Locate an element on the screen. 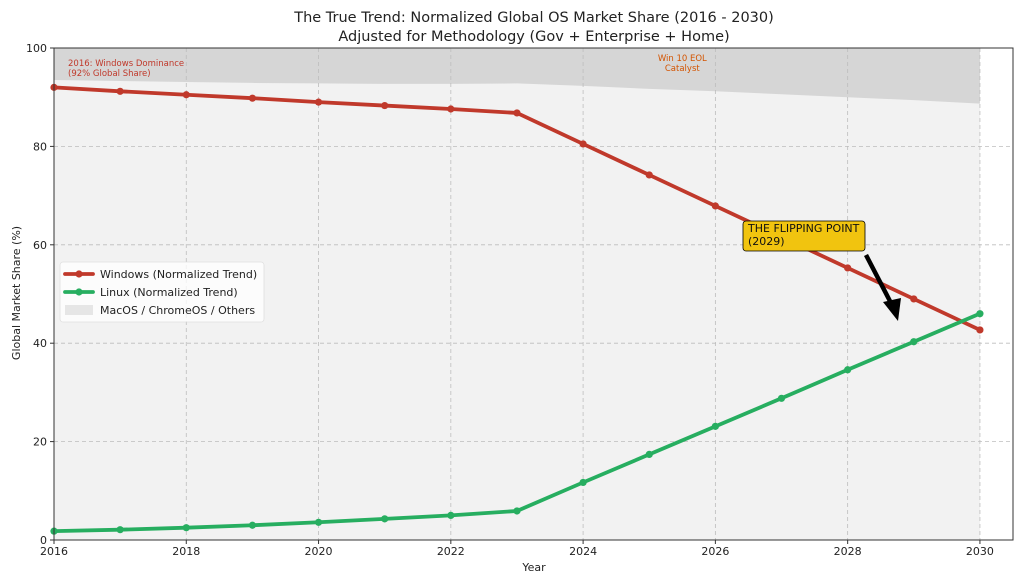  x-tick-label: 2018 is located at coordinates (186, 551).